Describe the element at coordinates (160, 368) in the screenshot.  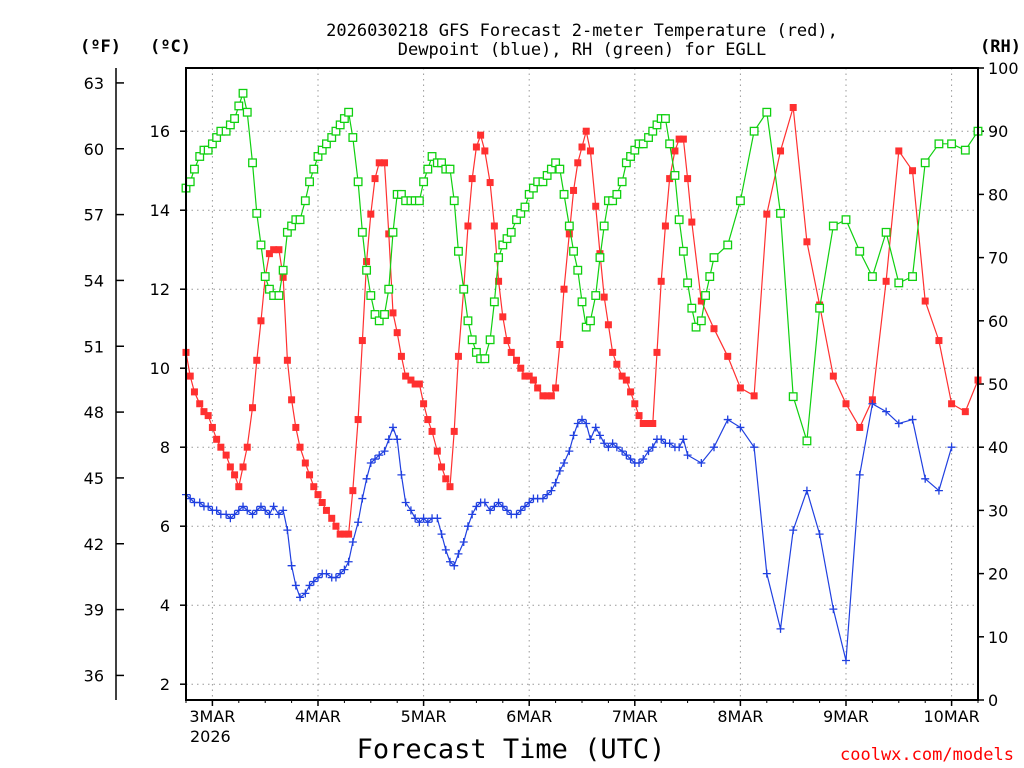
I see `c-tick-label: 10` at that location.